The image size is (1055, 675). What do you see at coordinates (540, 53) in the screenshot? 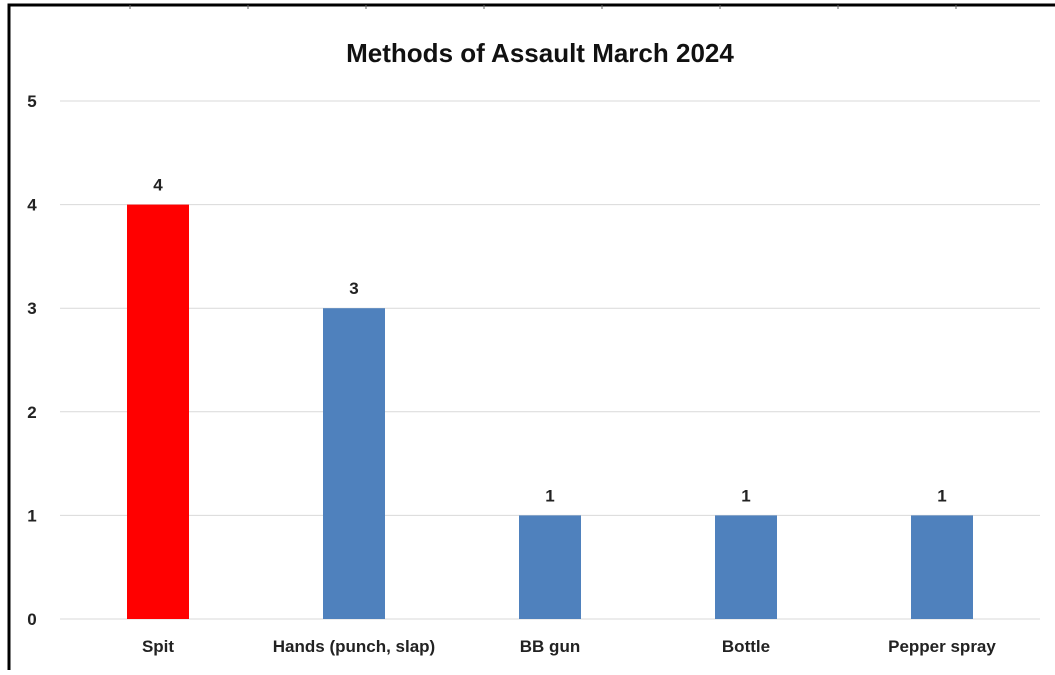
I see `chart-title: Methods of Assault March 2024` at bounding box center [540, 53].